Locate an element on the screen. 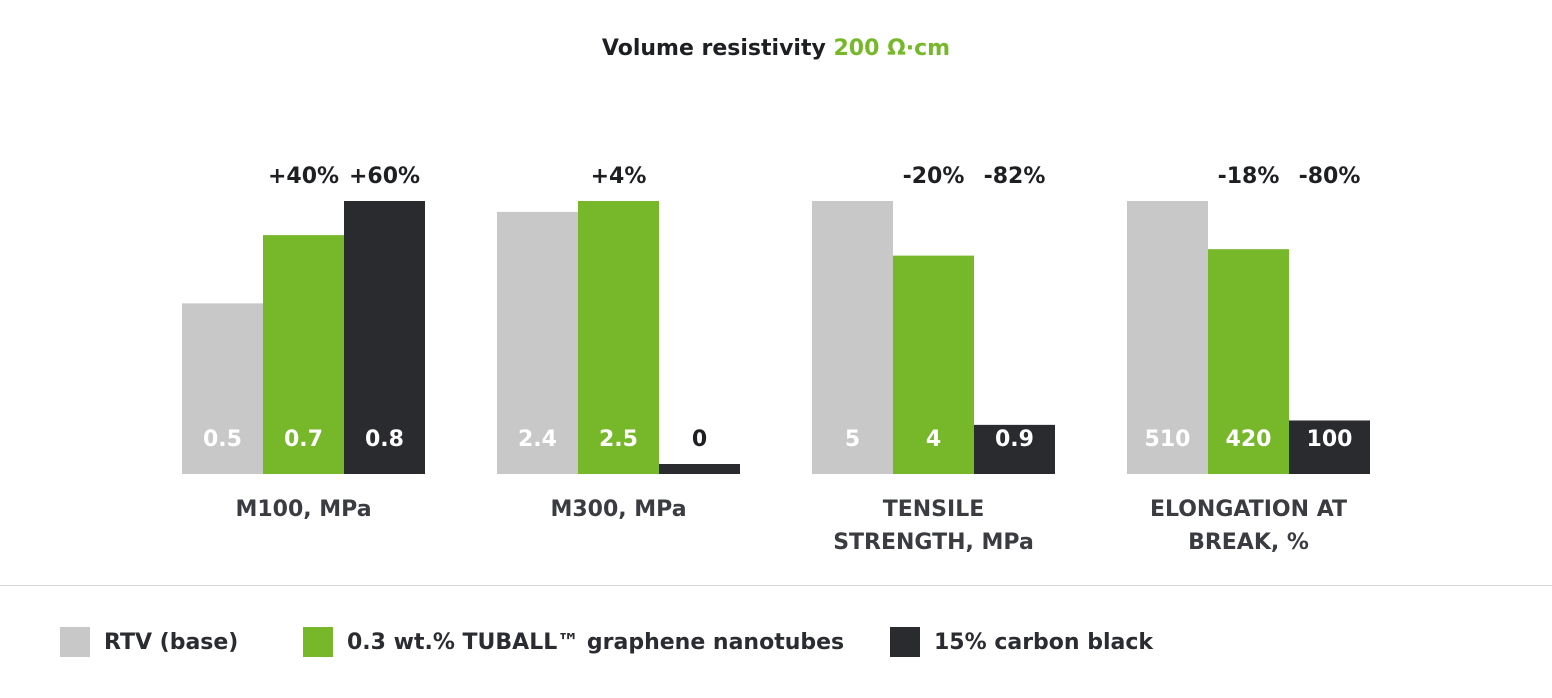 The image size is (1552, 698). bar-value-label: 2.5 is located at coordinates (618, 439).